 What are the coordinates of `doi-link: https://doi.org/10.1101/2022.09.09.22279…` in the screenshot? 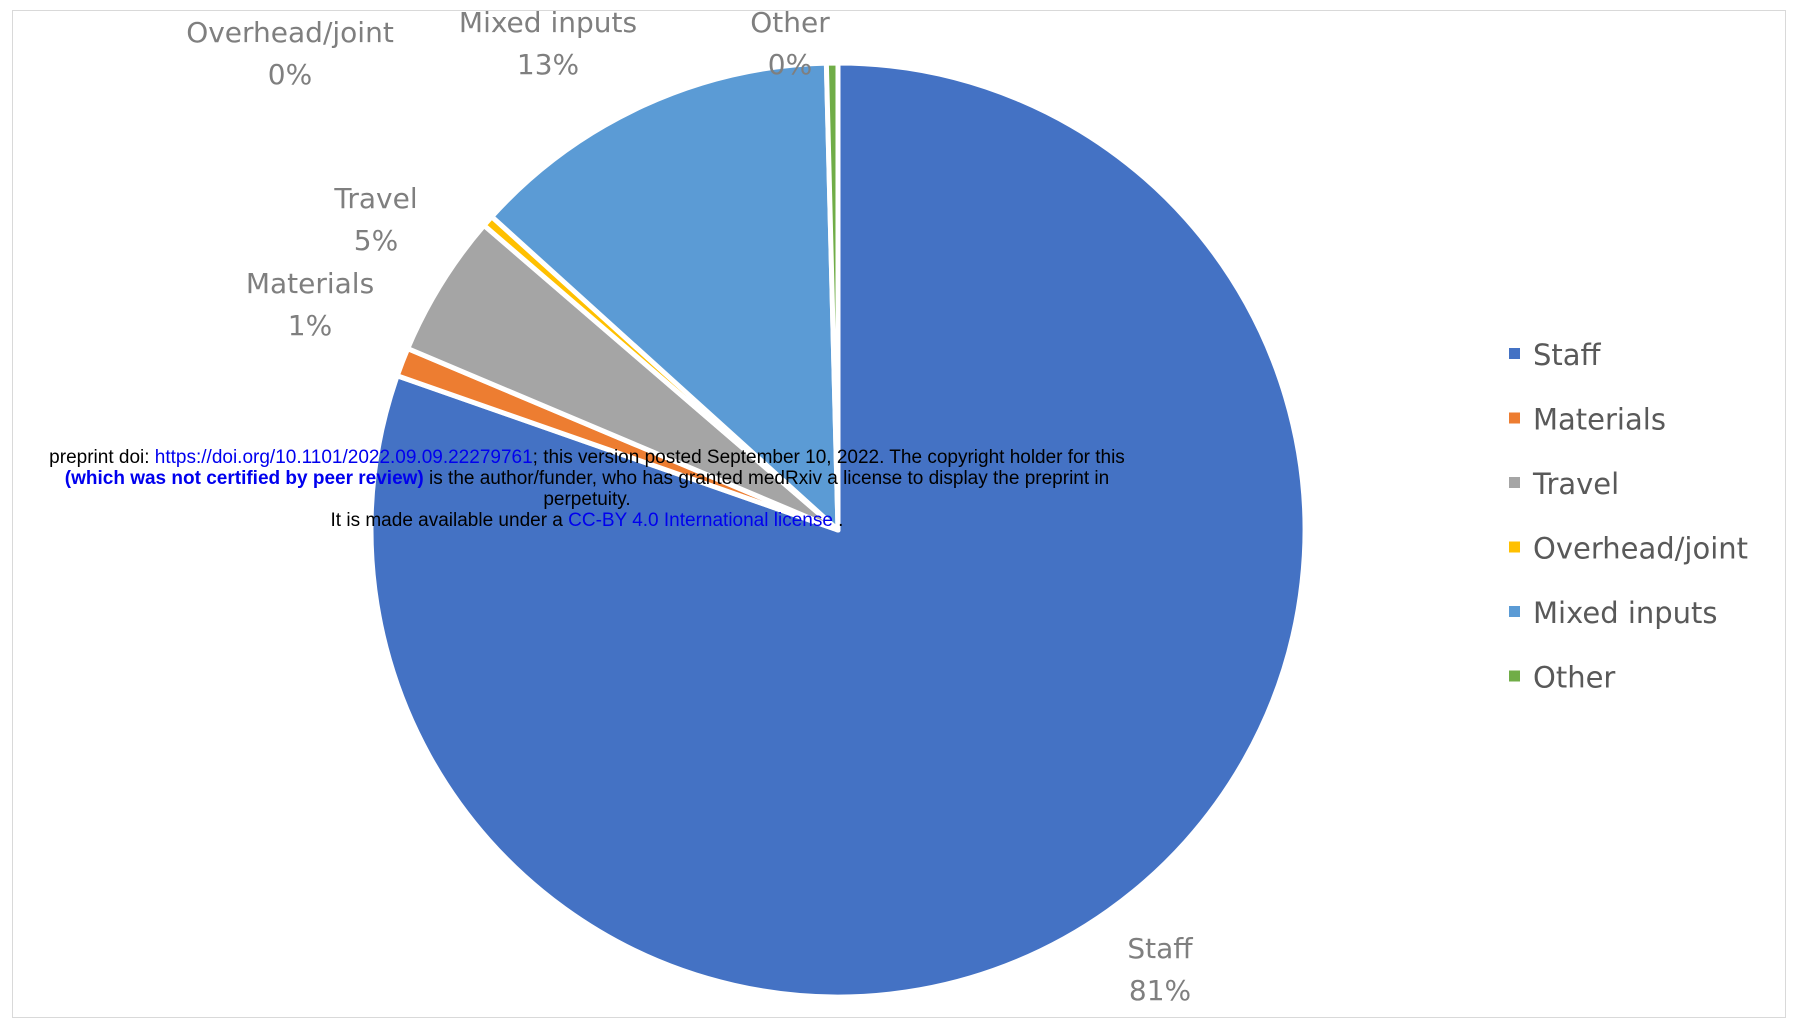 It's located at (343, 457).